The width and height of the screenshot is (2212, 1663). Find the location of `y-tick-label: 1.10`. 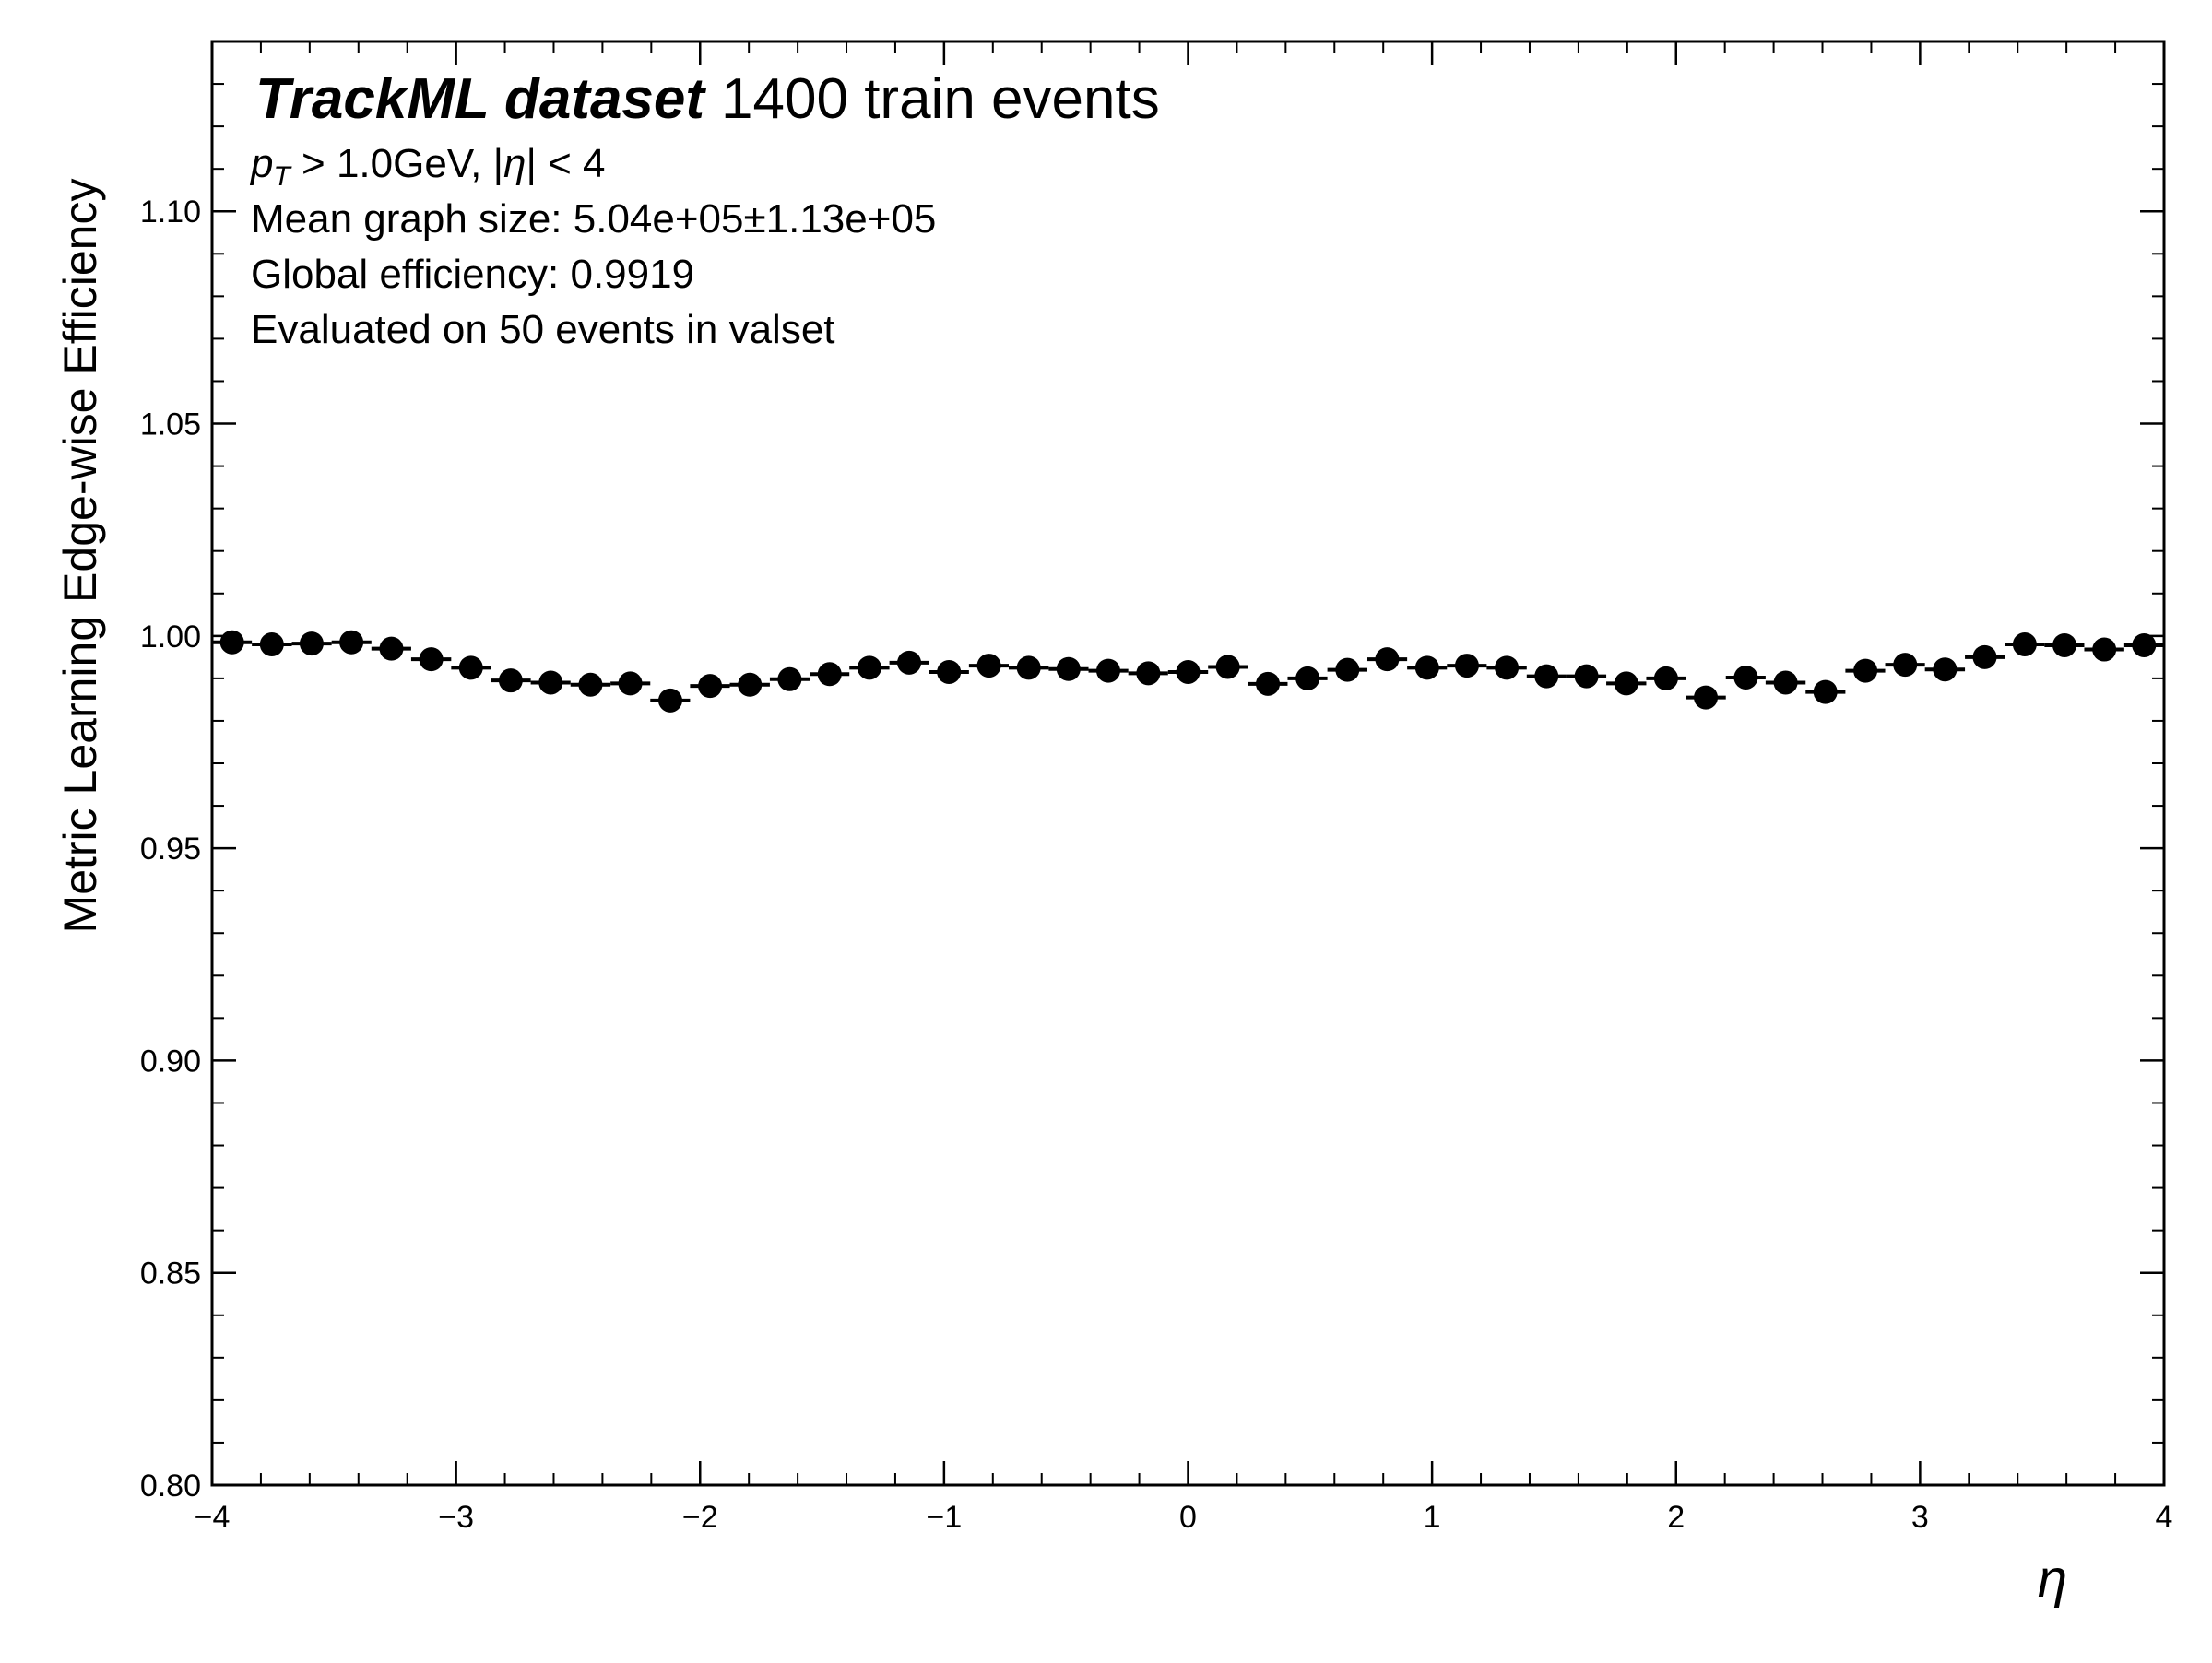

y-tick-label: 1.10 is located at coordinates (171, 212).